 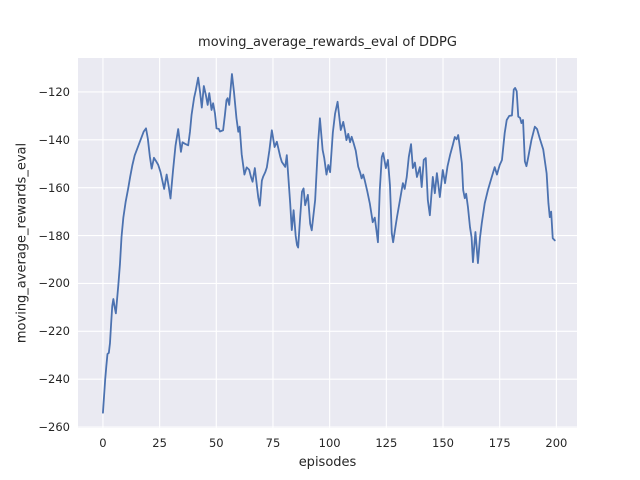 What do you see at coordinates (159, 443) in the screenshot?
I see `x-tick-label: 25` at bounding box center [159, 443].